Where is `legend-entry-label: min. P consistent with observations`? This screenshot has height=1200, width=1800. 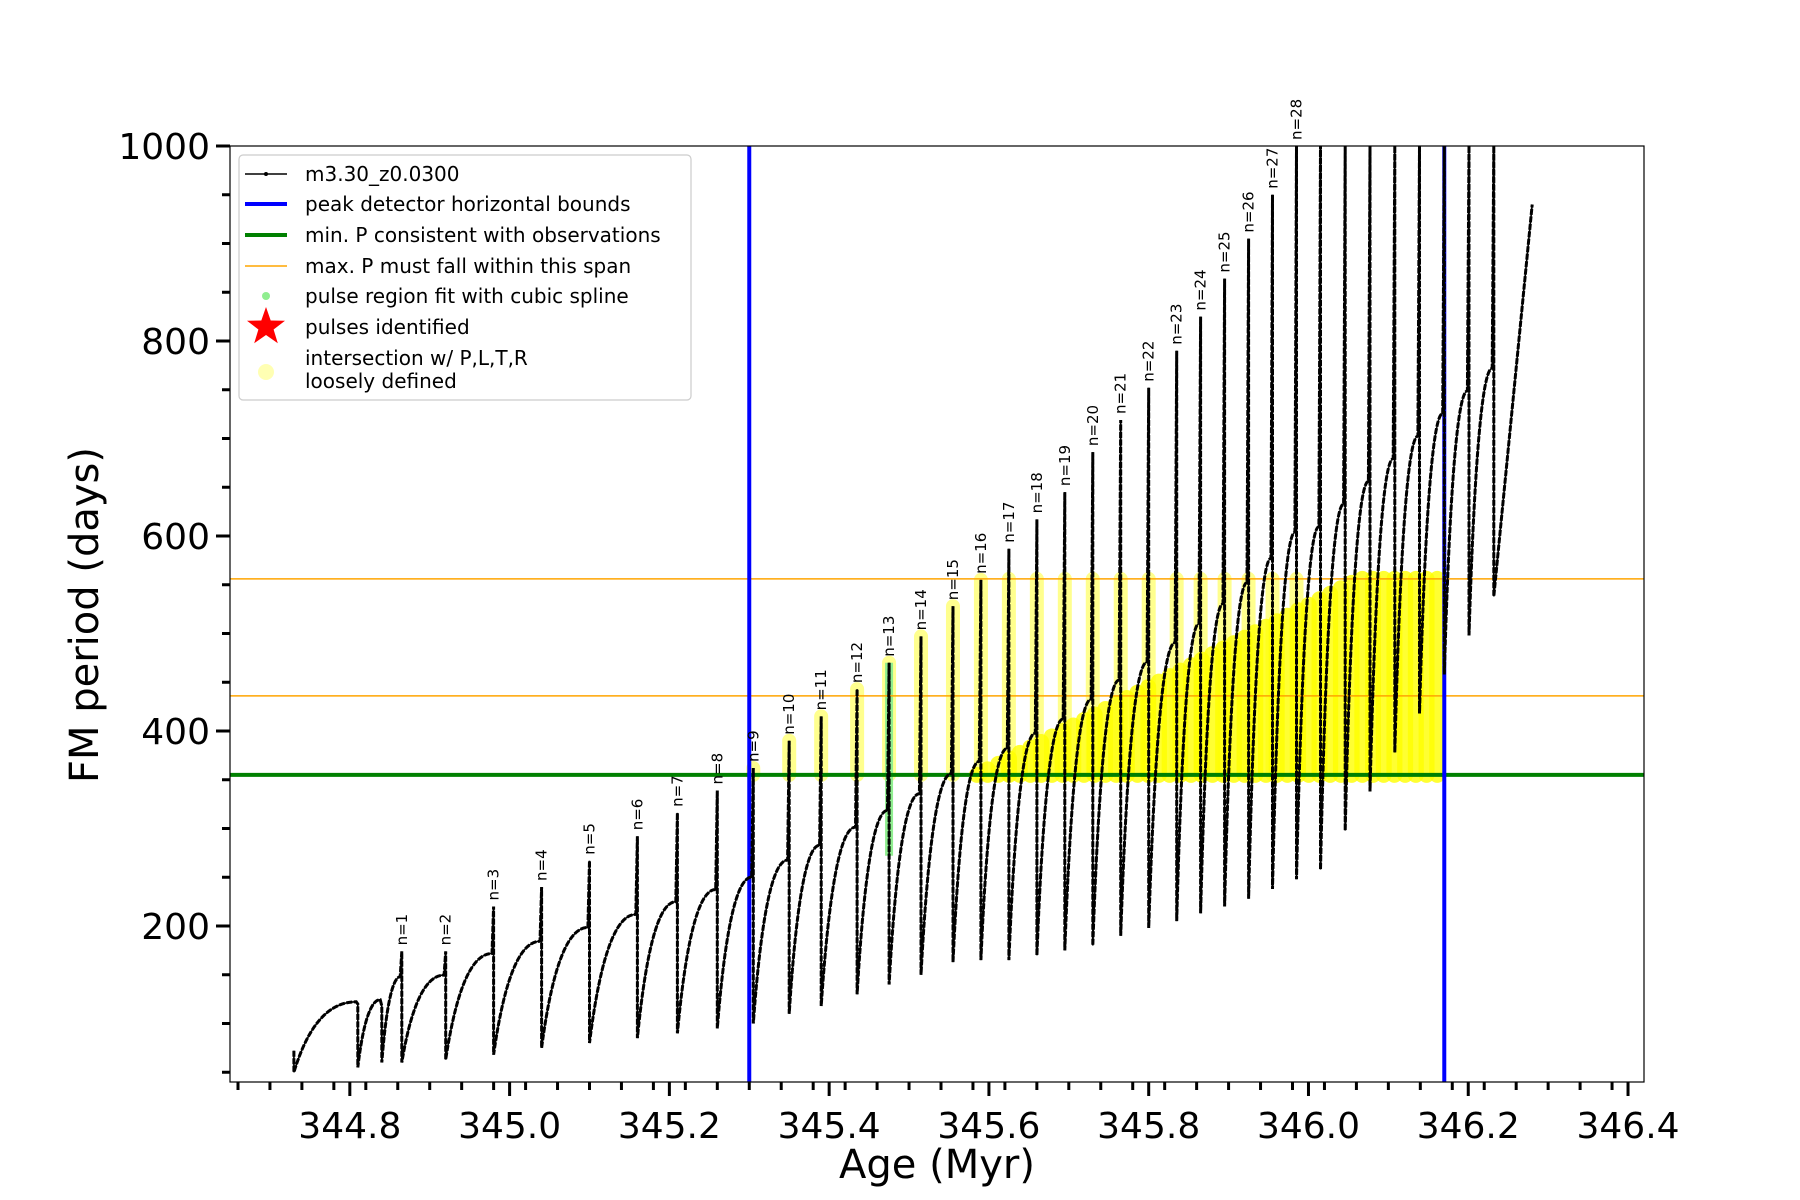
legend-entry-label: min. P consistent with observations is located at coordinates (483, 235).